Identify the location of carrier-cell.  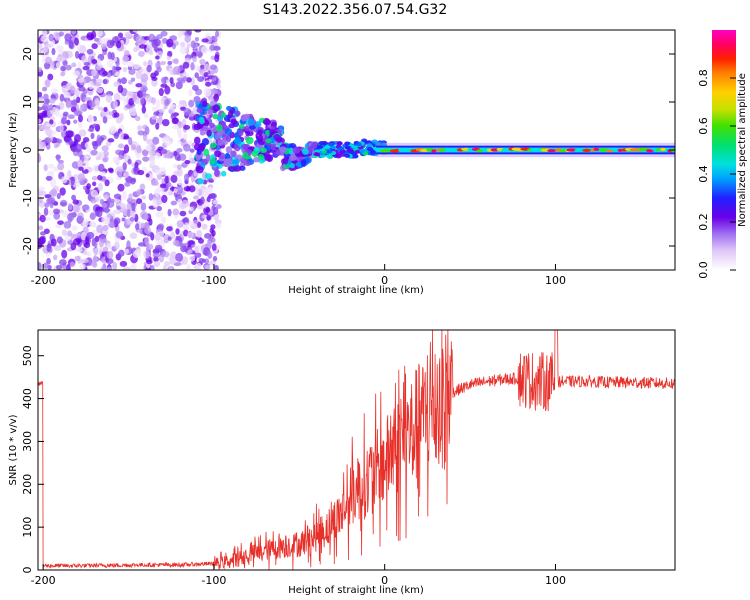
(443, 150).